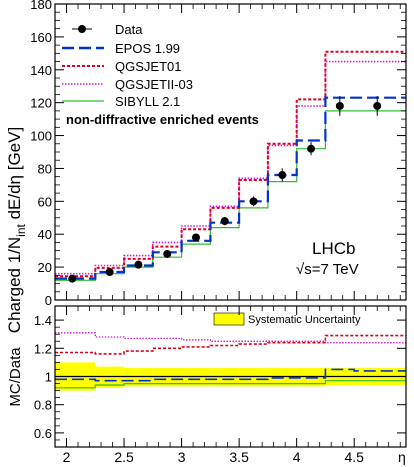 The height and width of the screenshot is (467, 414). I want to click on y-axis-title-ratio: MC/Data, so click(15, 377).